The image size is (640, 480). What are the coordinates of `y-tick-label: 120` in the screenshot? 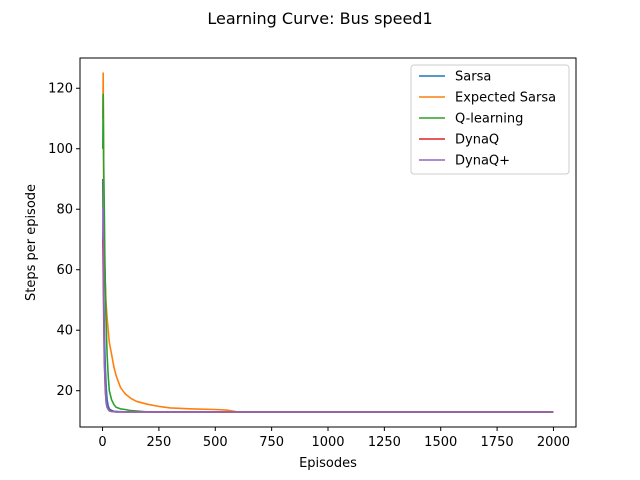 It's located at (60, 89).